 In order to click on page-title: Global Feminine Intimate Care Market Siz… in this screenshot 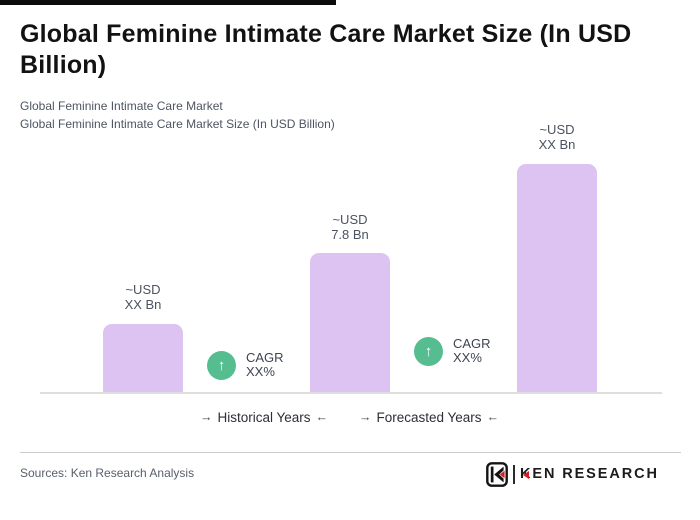, I will do `click(326, 49)`.